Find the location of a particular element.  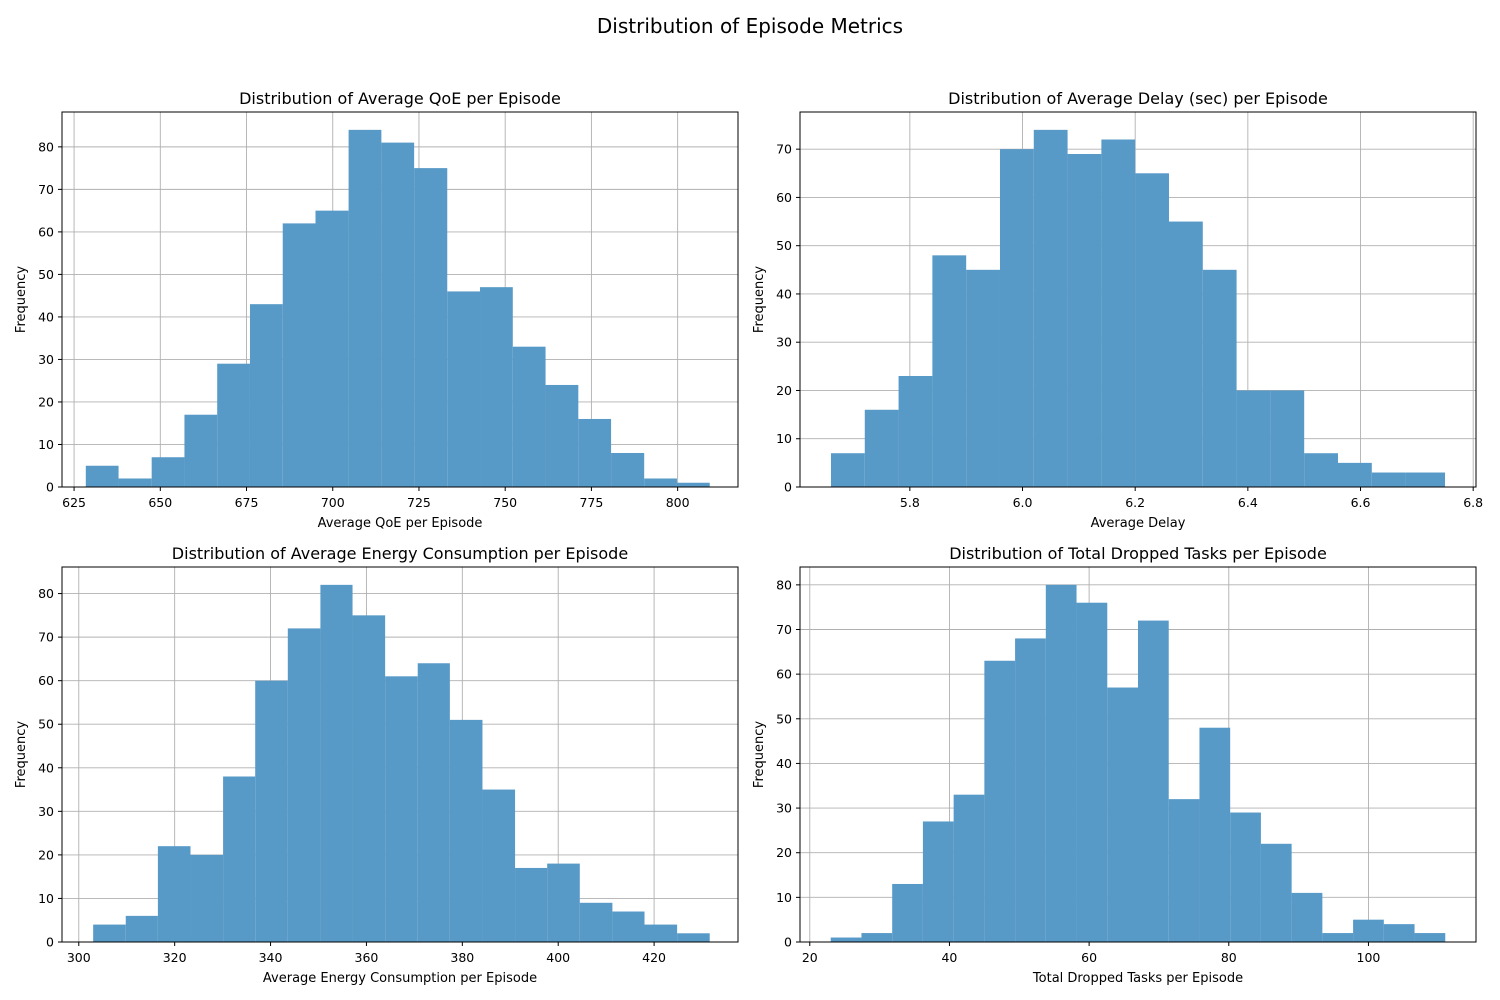

figure-title: Distribution of Episode Metrics is located at coordinates (750, 26).